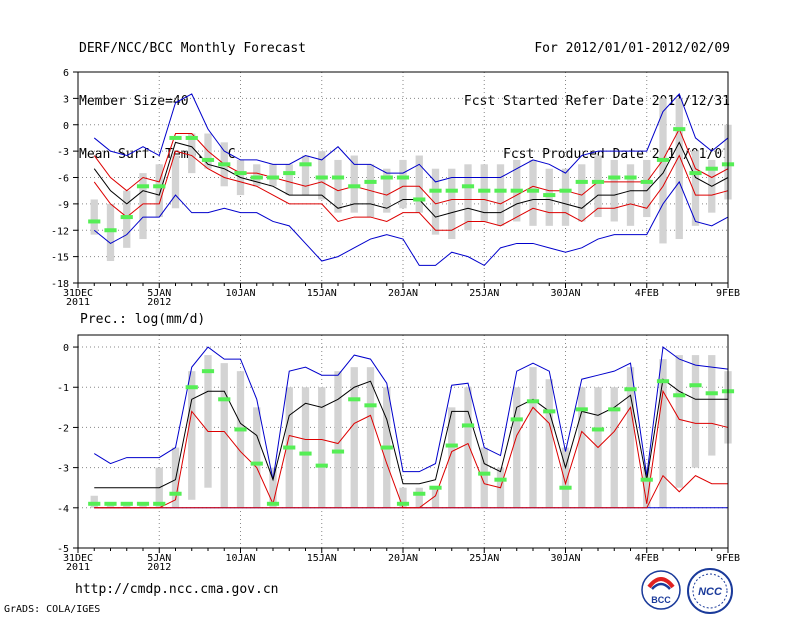 The image size is (800, 618). I want to click on panel1-xtick-label: 2011, so click(78, 302).